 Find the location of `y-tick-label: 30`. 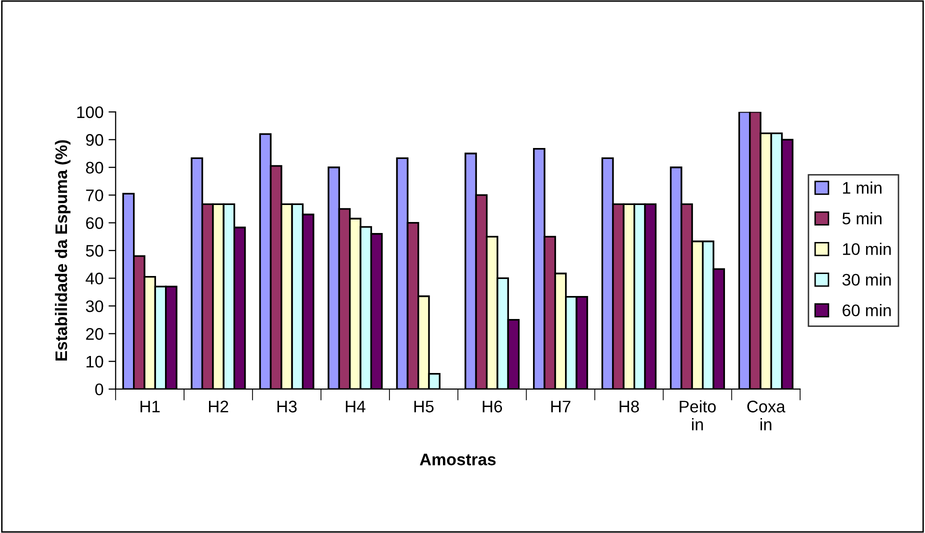

y-tick-label: 30 is located at coordinates (95, 306).